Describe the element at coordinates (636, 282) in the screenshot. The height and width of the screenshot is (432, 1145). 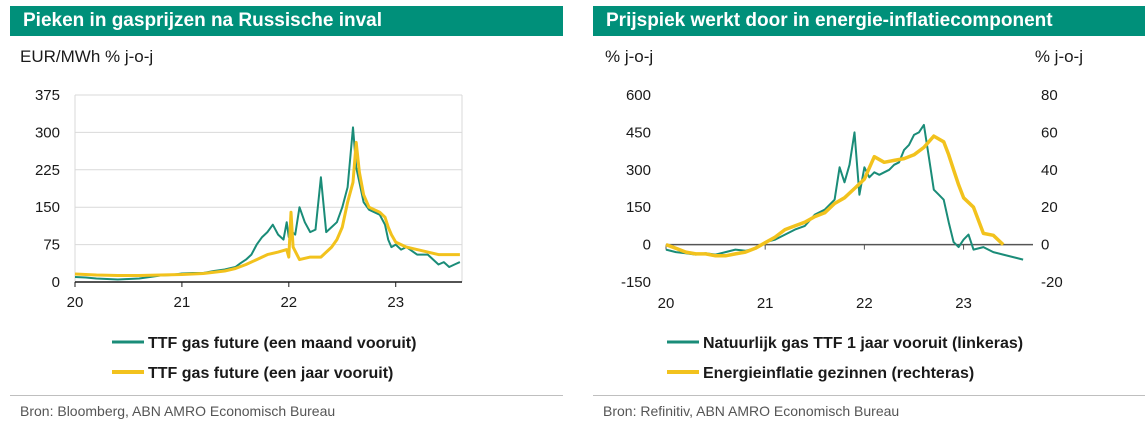
I see `right-y-tick-label-left: -150` at that location.